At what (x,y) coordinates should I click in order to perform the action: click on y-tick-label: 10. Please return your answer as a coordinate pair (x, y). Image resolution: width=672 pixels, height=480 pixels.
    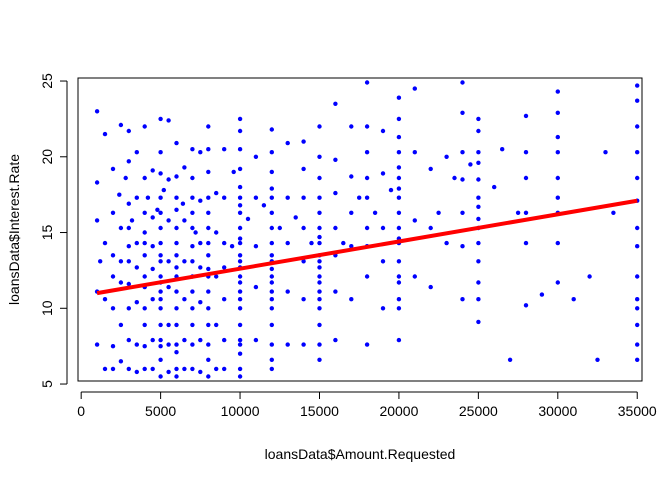
    Looking at the image, I should click on (47, 308).